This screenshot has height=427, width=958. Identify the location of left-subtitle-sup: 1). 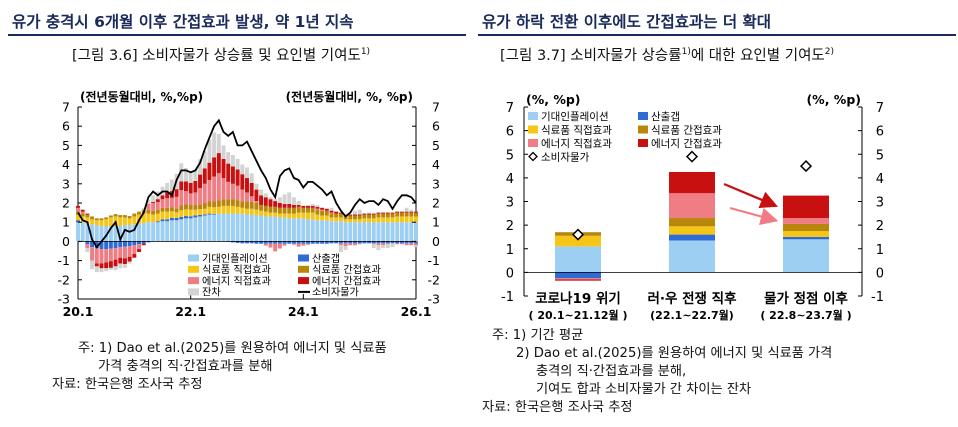
(365, 52).